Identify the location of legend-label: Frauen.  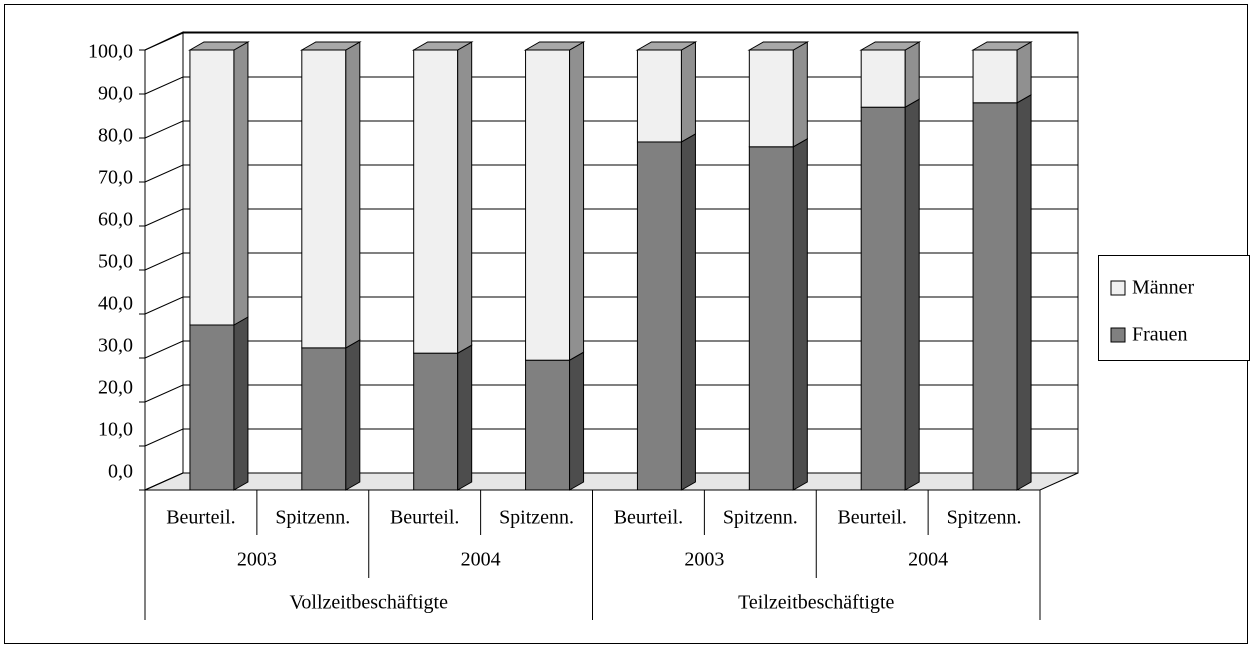
(1160, 335).